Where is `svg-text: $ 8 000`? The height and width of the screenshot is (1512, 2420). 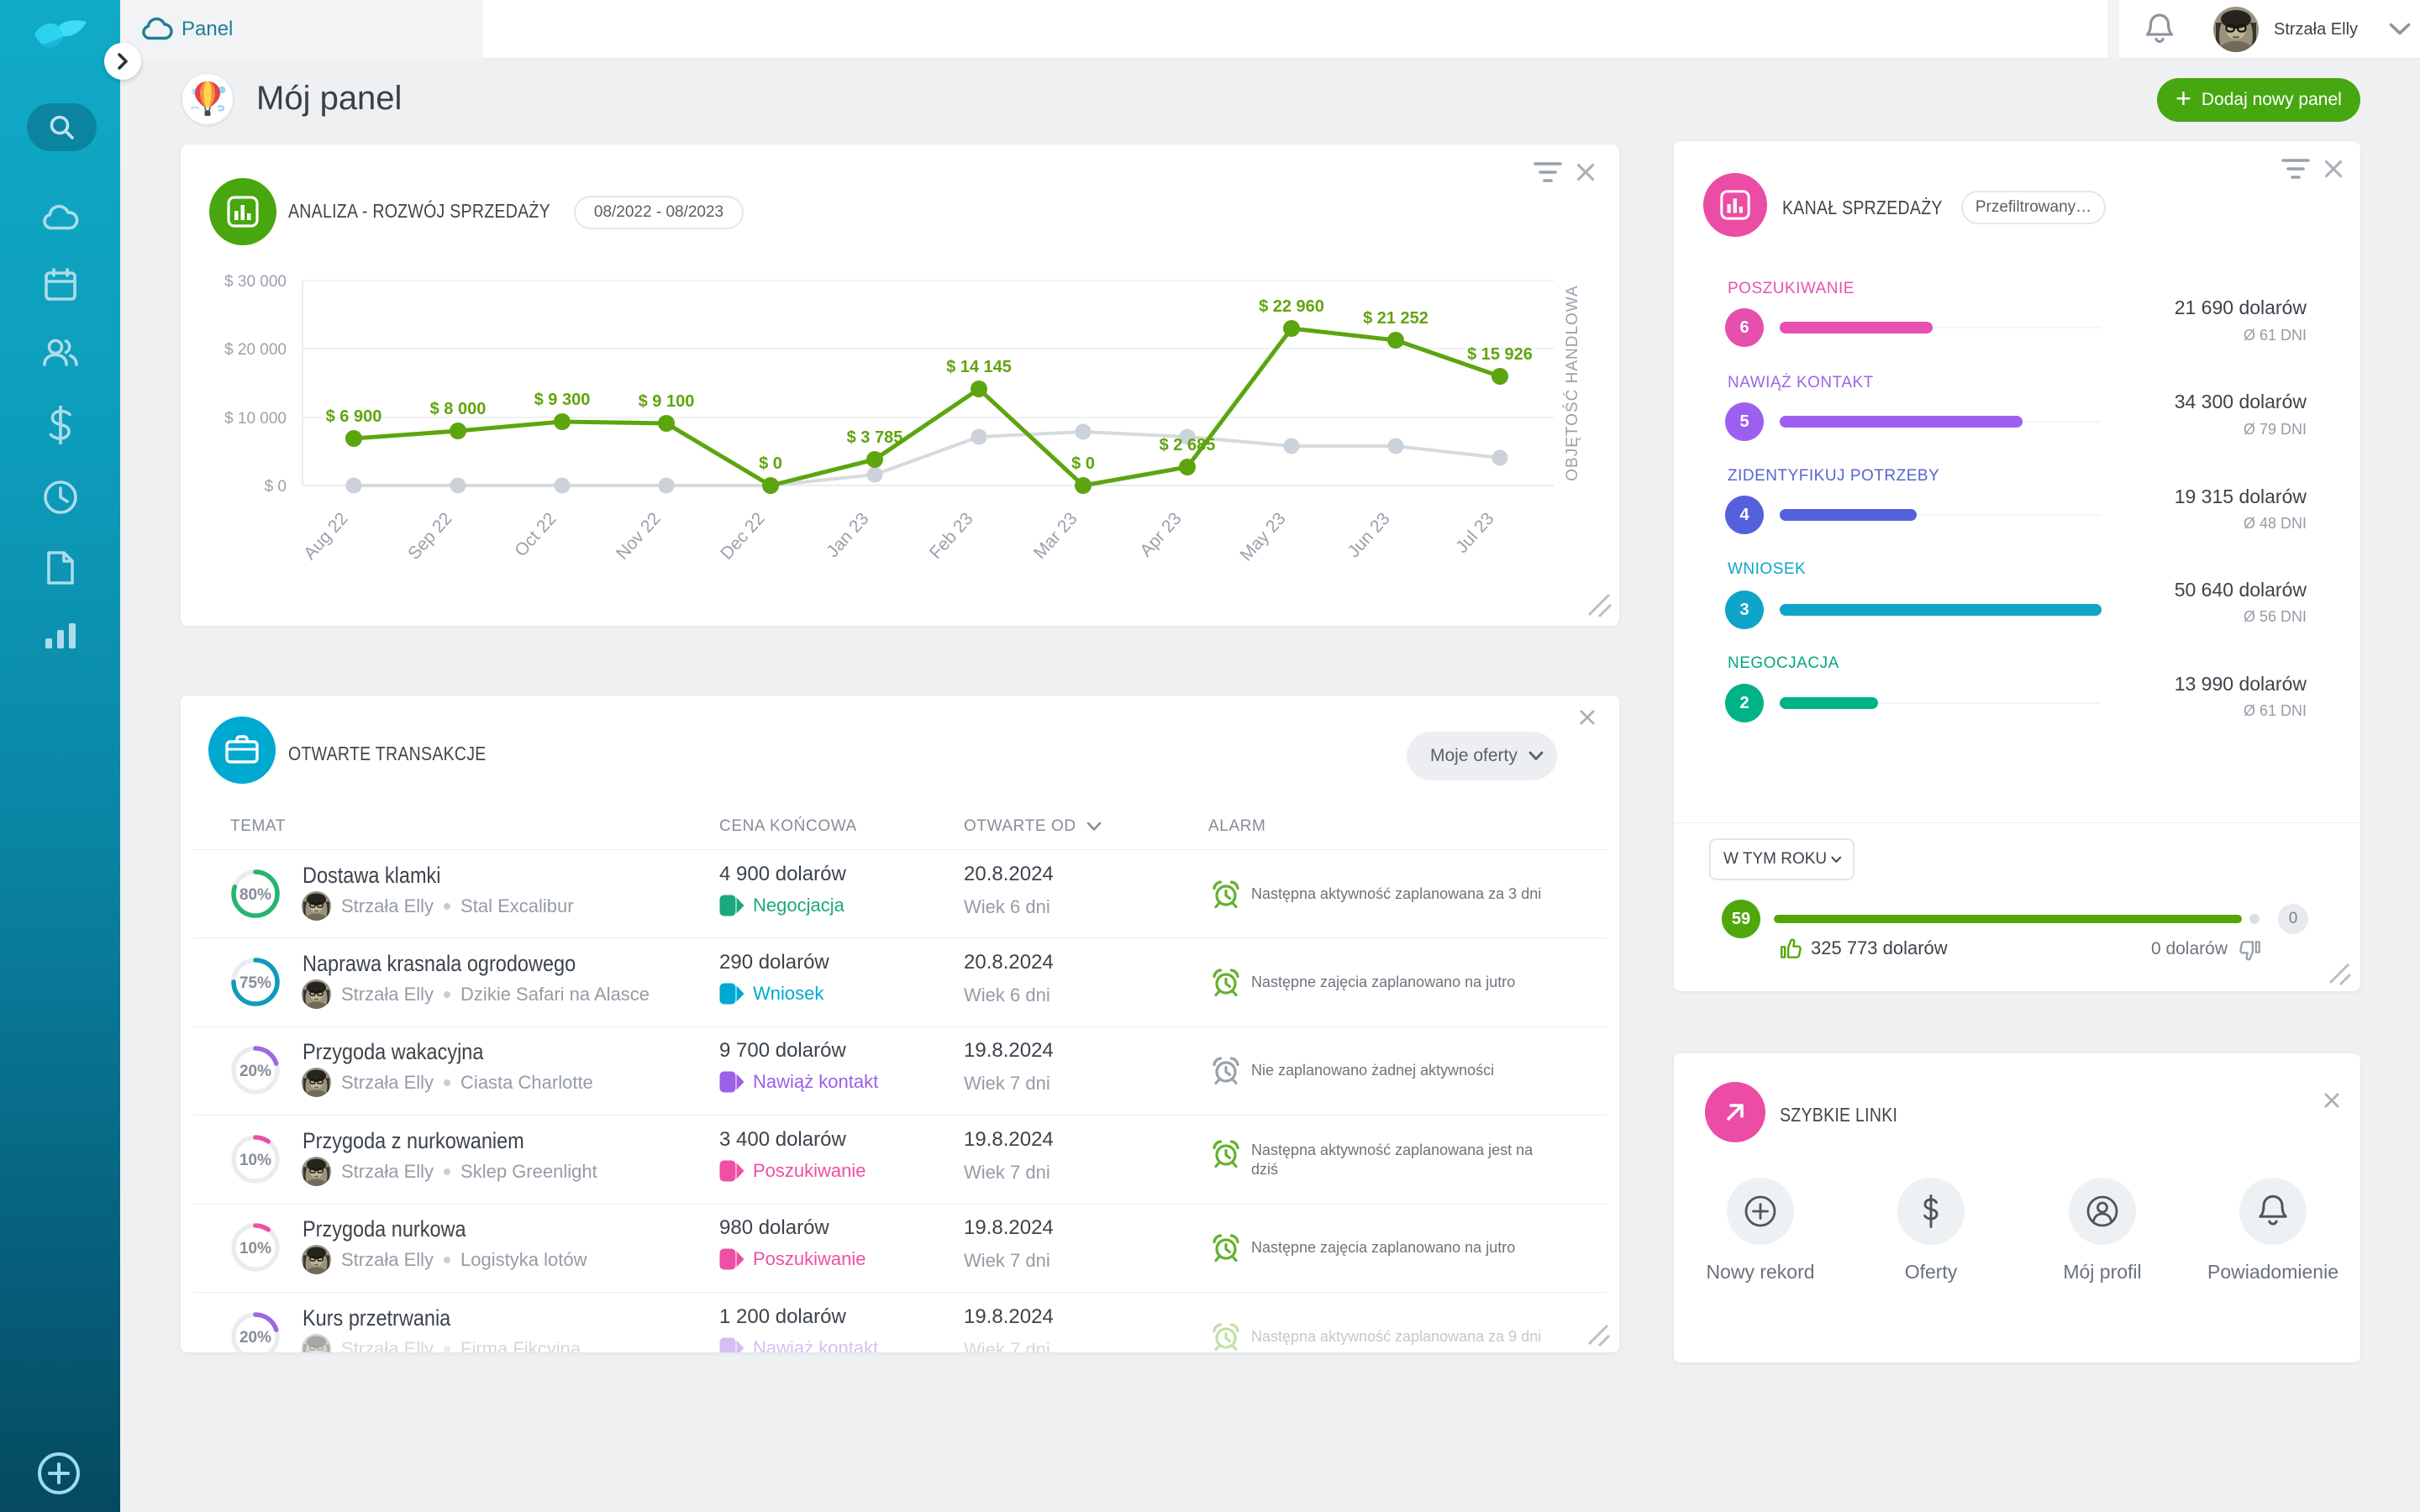 svg-text: $ 8 000 is located at coordinates (458, 409).